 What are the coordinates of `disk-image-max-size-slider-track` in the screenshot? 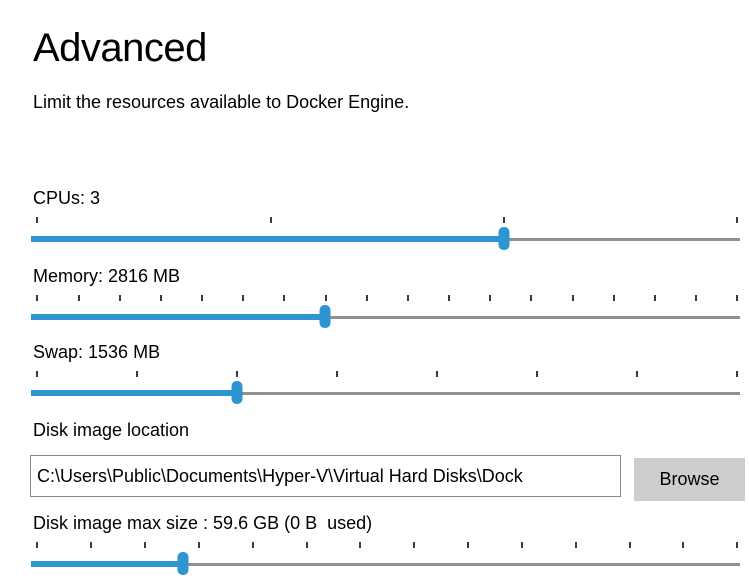 It's located at (385, 564).